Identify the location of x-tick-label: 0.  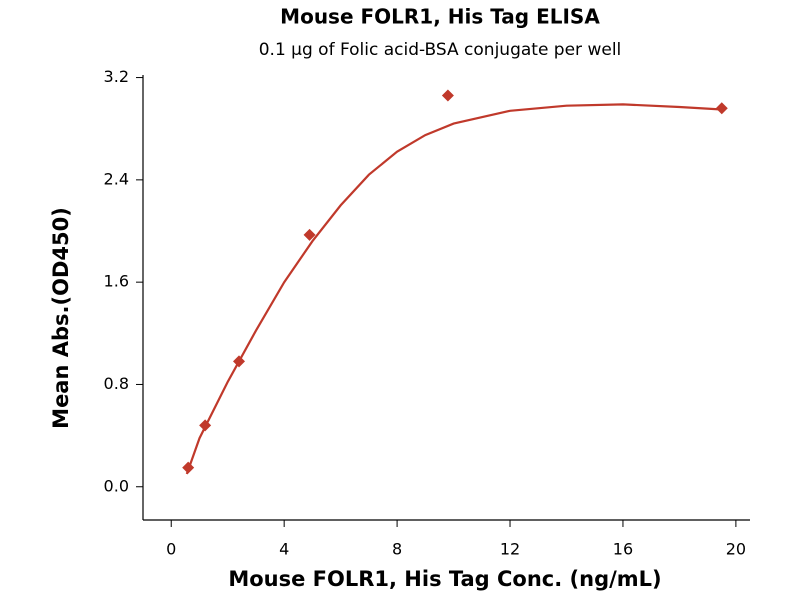
(171, 549).